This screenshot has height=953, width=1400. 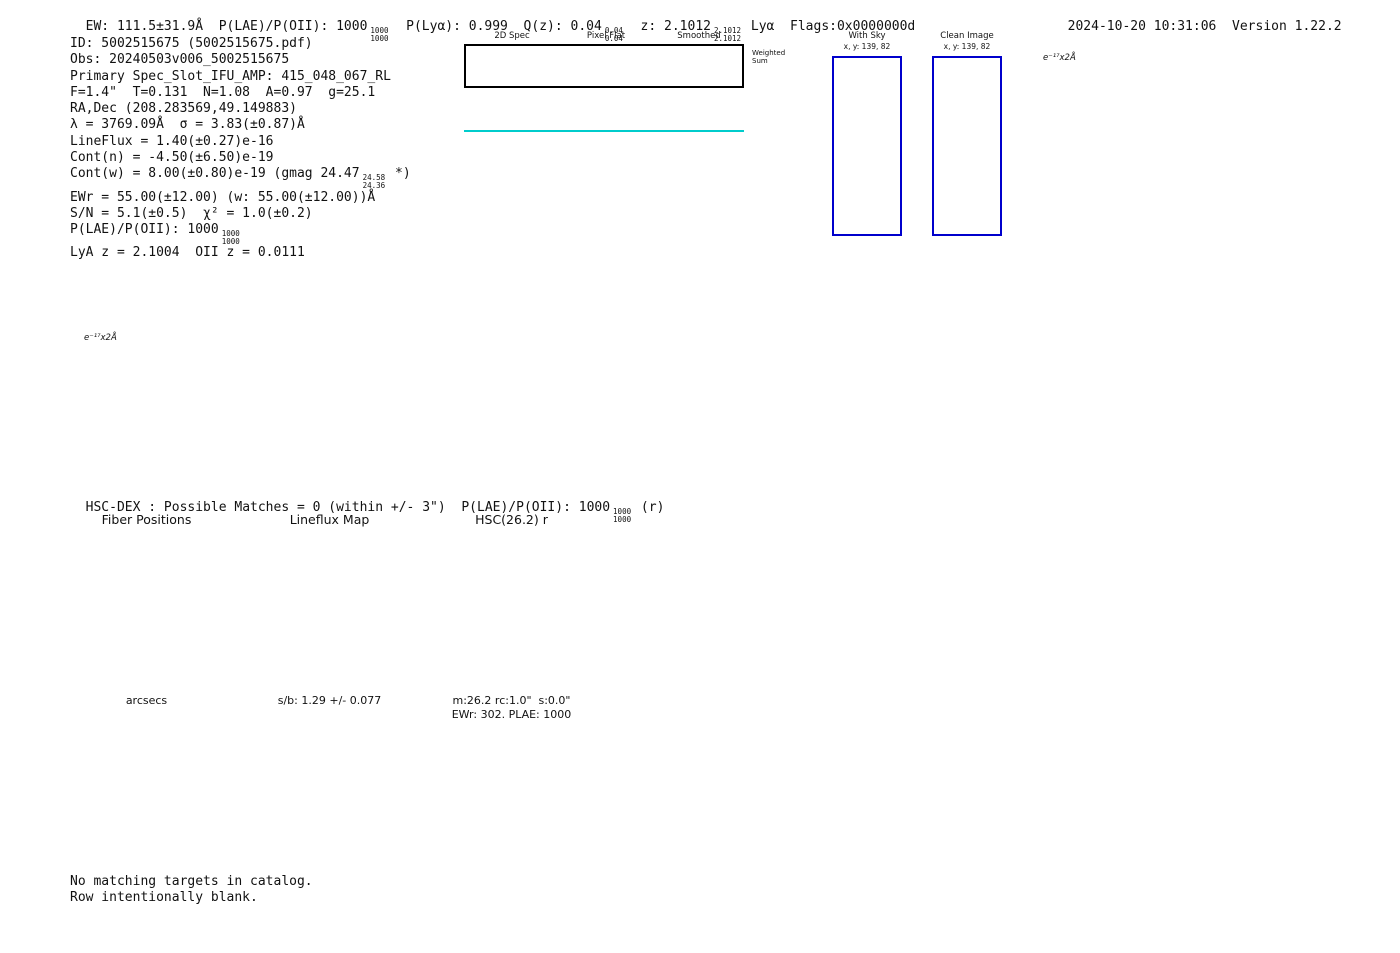 What do you see at coordinates (649, 508) in the screenshot?
I see `hsc-dex-suffix: (r)` at bounding box center [649, 508].